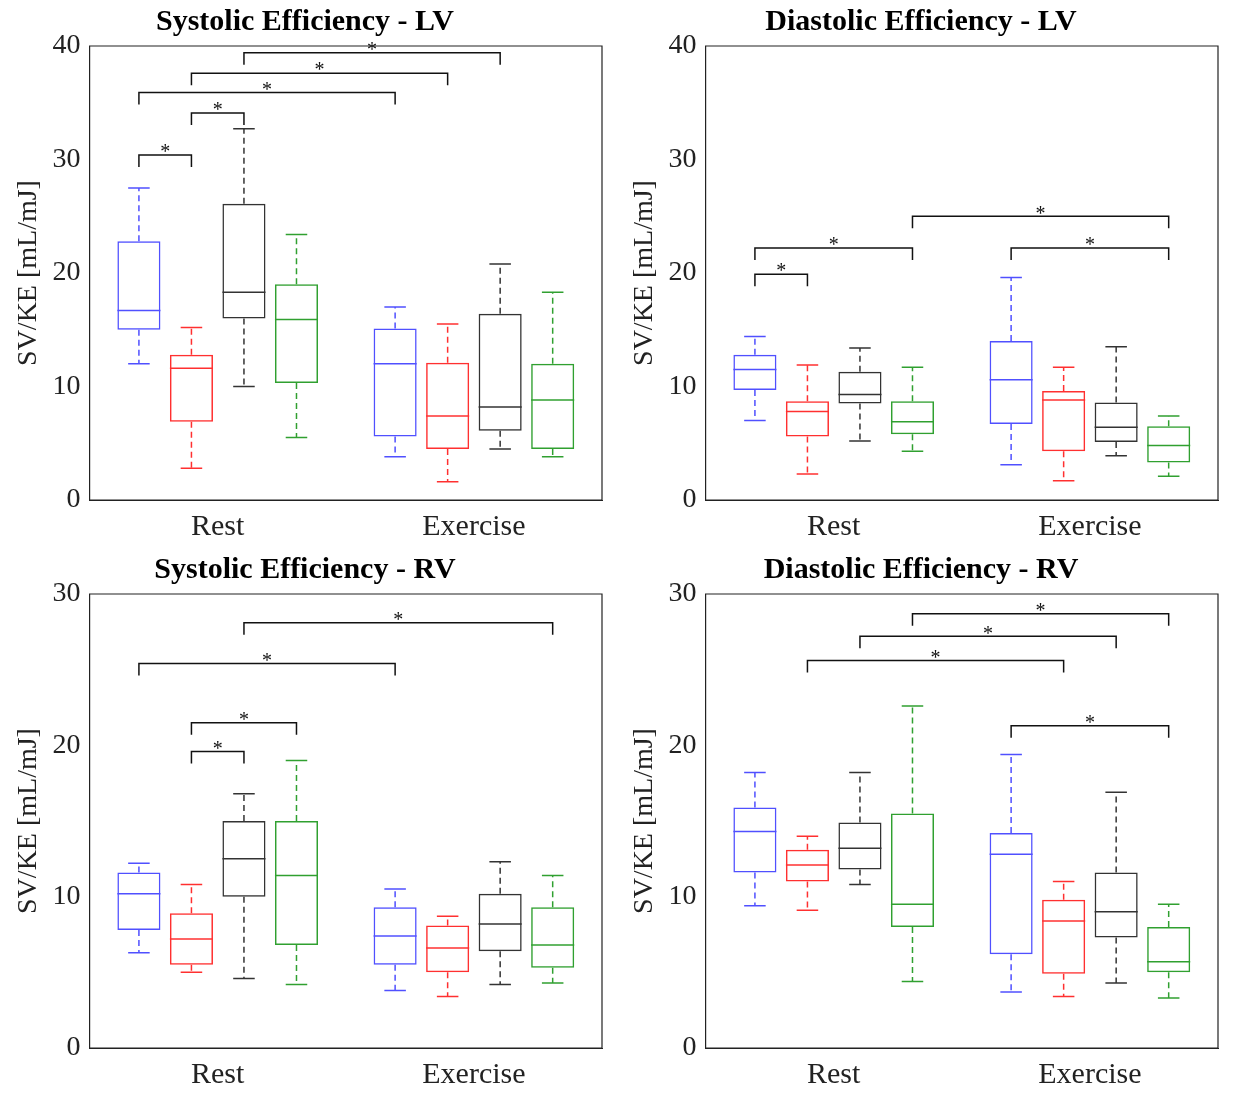 The height and width of the screenshot is (1108, 1233). I want to click on chart-title: Systolic Efficiency - LV, so click(305, 19).